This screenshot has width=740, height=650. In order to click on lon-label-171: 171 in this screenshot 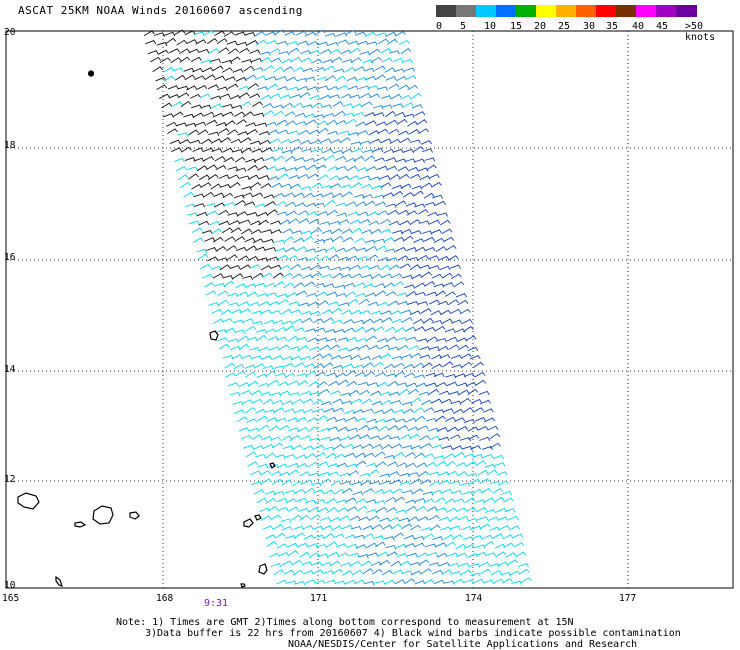, I will do `click(319, 598)`.